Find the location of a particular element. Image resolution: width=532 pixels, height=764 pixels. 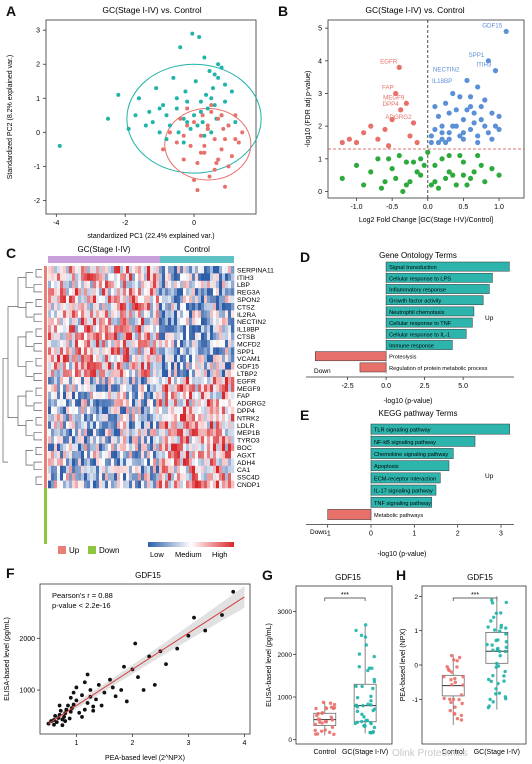

bar-pE is located at coordinates (401, 502).